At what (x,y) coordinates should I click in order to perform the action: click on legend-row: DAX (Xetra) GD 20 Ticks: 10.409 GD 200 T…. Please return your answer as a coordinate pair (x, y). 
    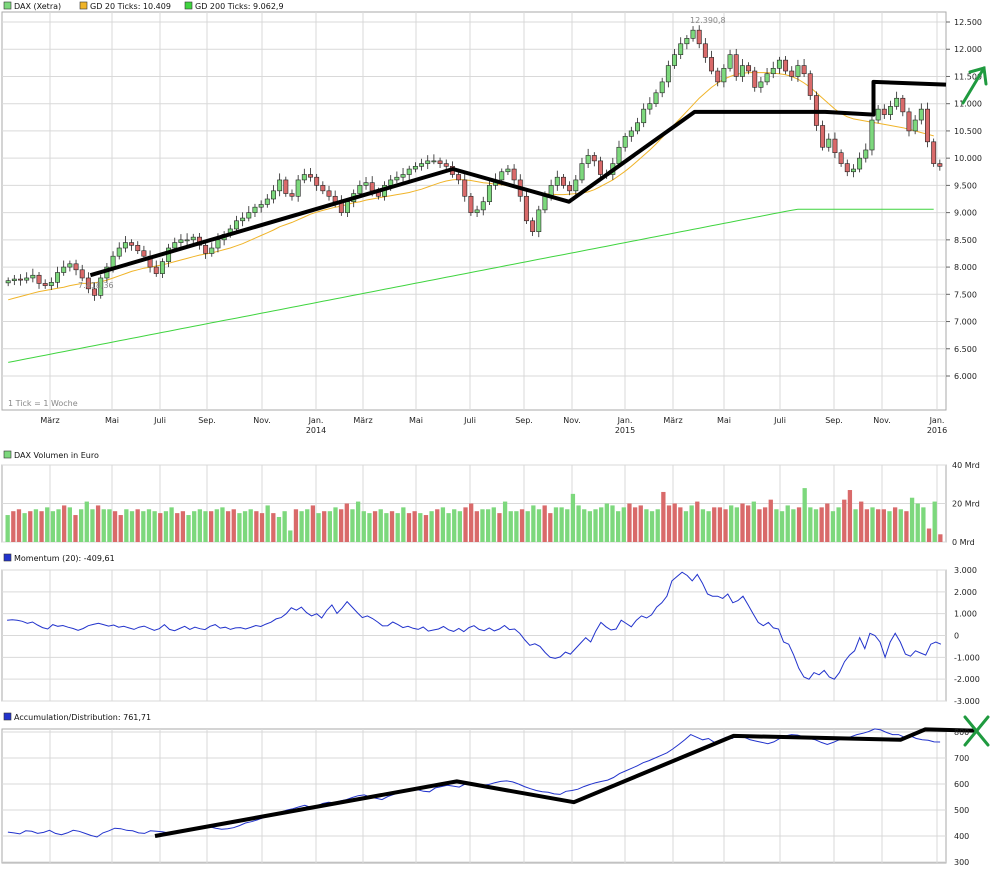
    Looking at the image, I should click on (143, 6).